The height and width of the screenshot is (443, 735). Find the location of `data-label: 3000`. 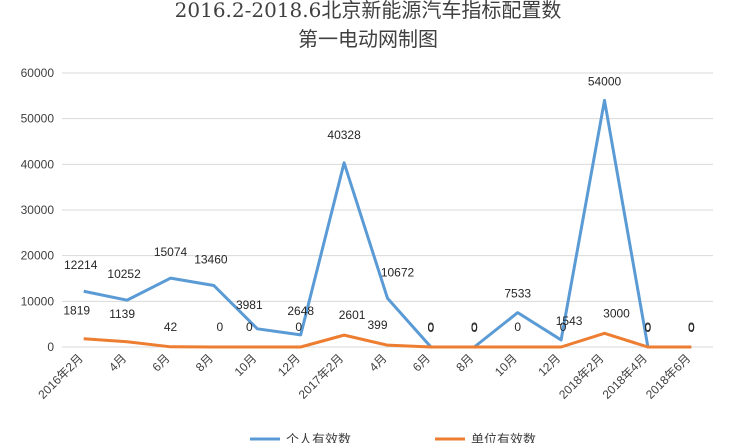

data-label: 3000 is located at coordinates (616, 313).